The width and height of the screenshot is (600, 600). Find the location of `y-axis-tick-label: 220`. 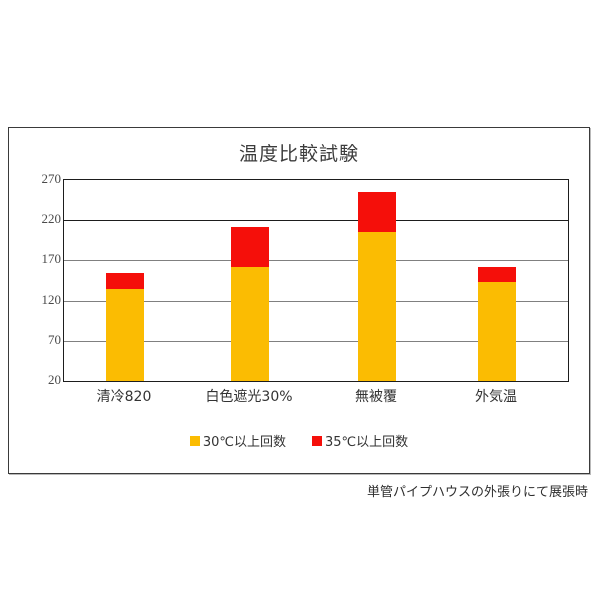

y-axis-tick-label: 220 is located at coordinates (51, 219).